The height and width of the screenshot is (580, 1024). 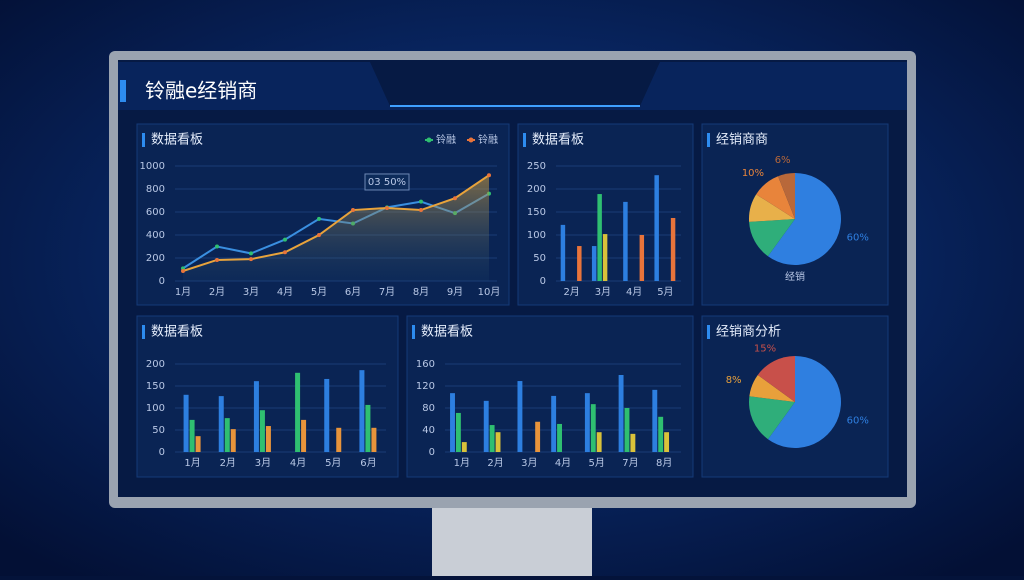 What do you see at coordinates (753, 173) in the screenshot?
I see `pie-label: 10%` at bounding box center [753, 173].